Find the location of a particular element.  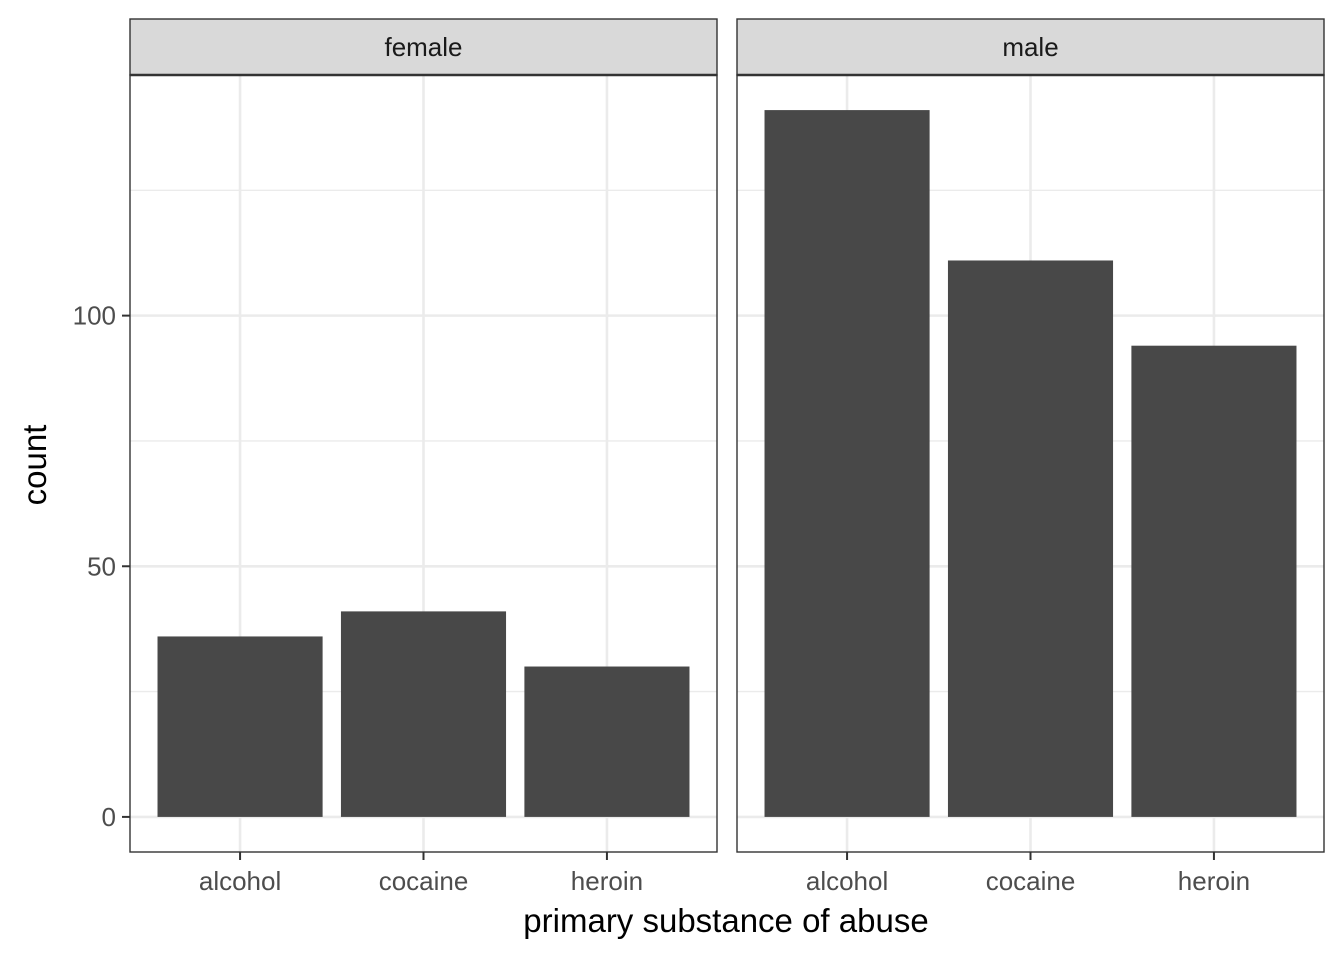

y-axis-title: count is located at coordinates (34, 465).